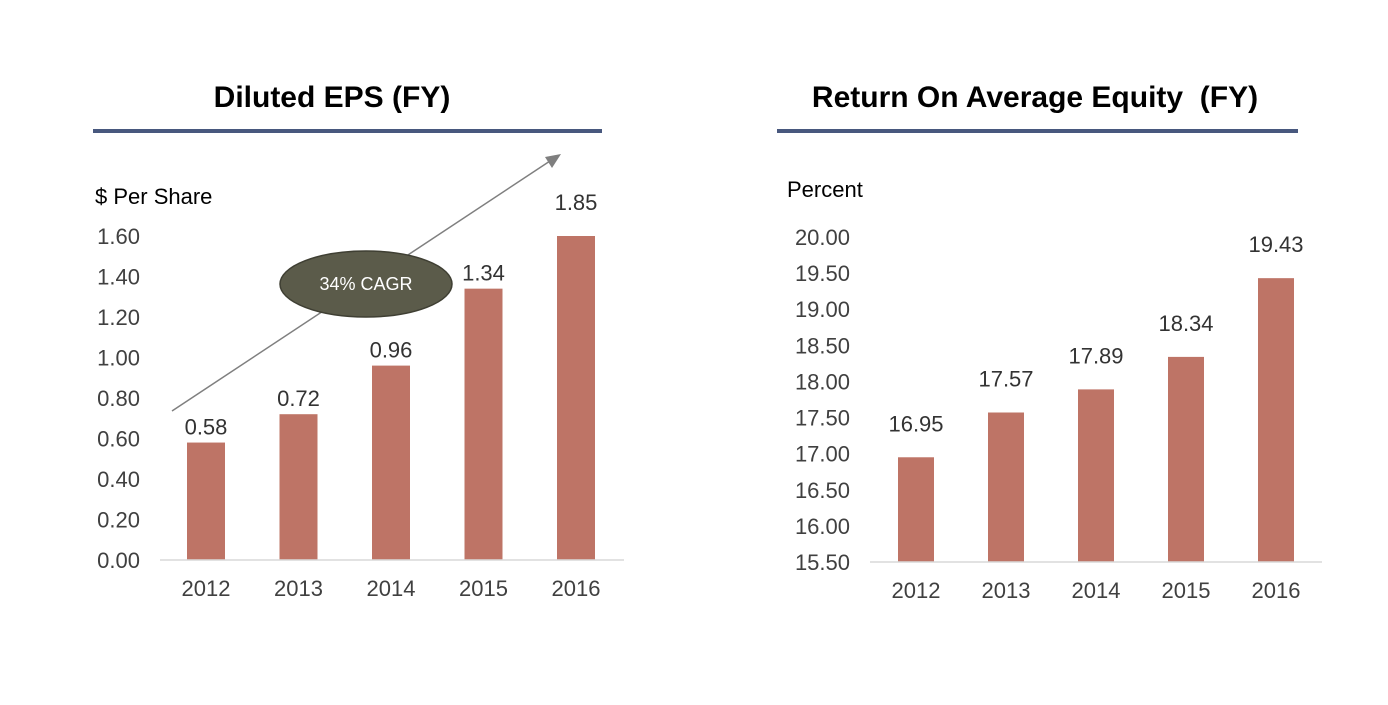 This screenshot has height=705, width=1388. I want to click on eps-value-label: 0.72, so click(298, 398).